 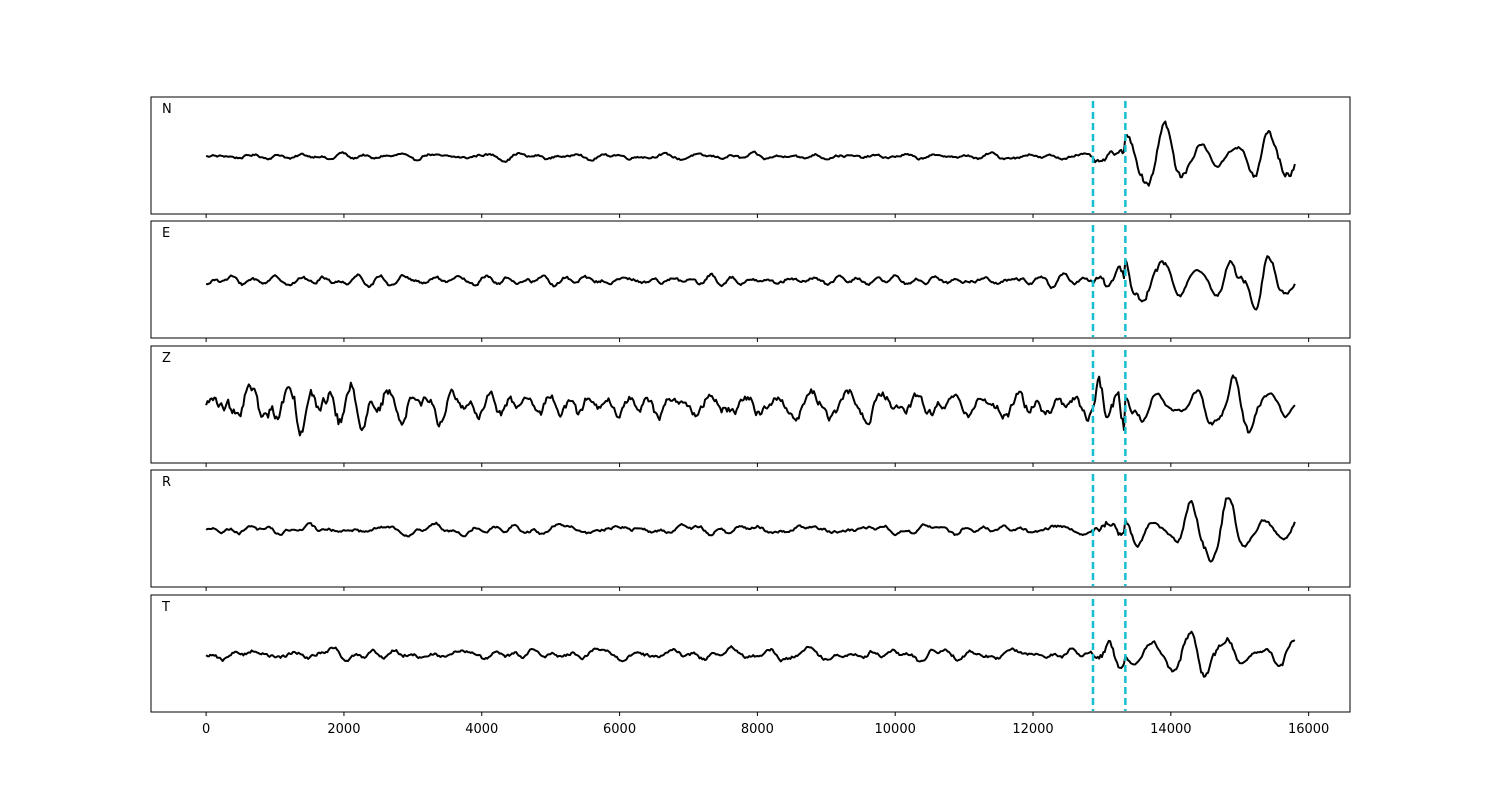 I want to click on panel-e: E, so click(x=750, y=281).